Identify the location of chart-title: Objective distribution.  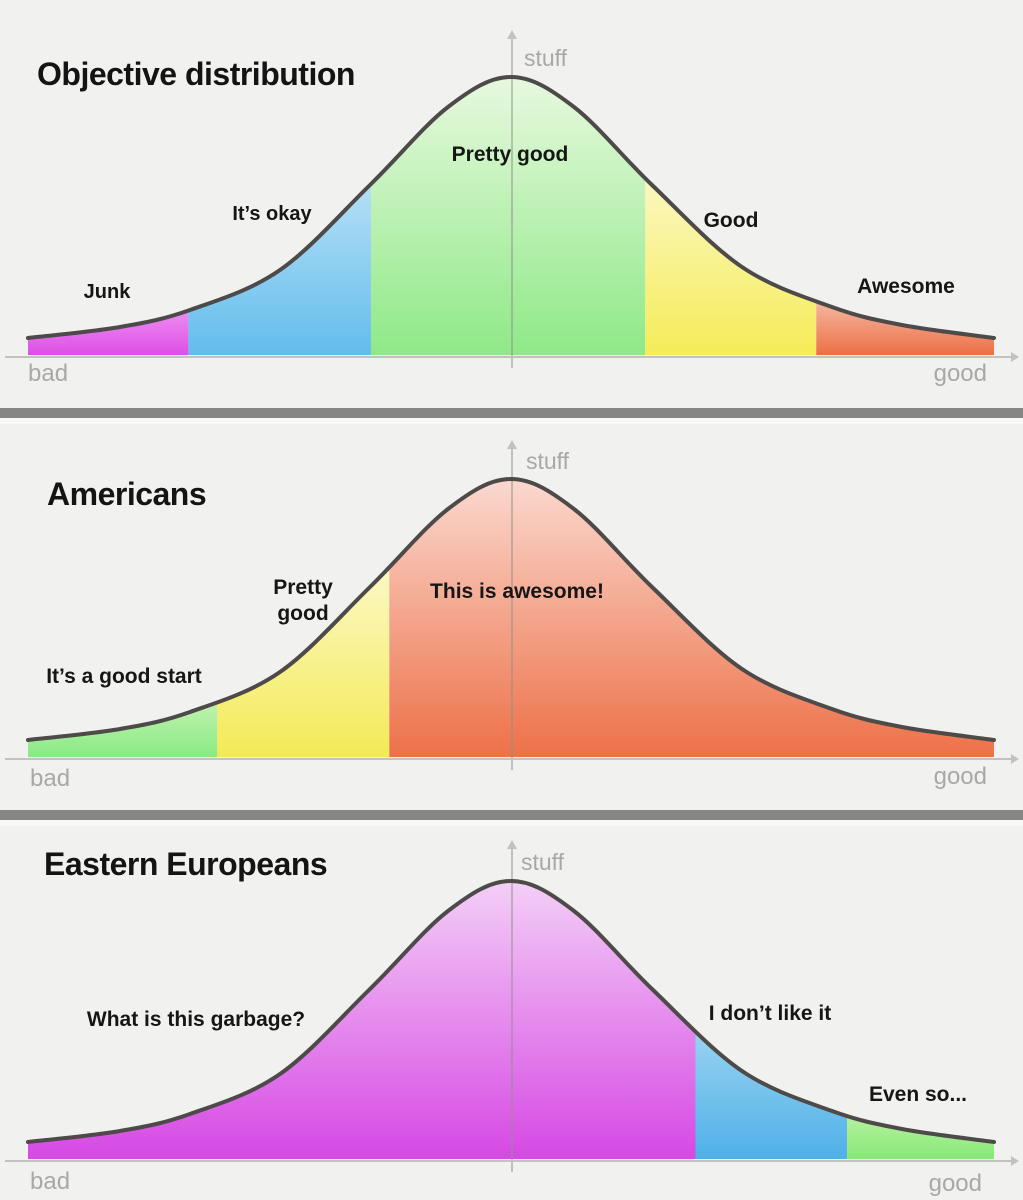
(196, 74).